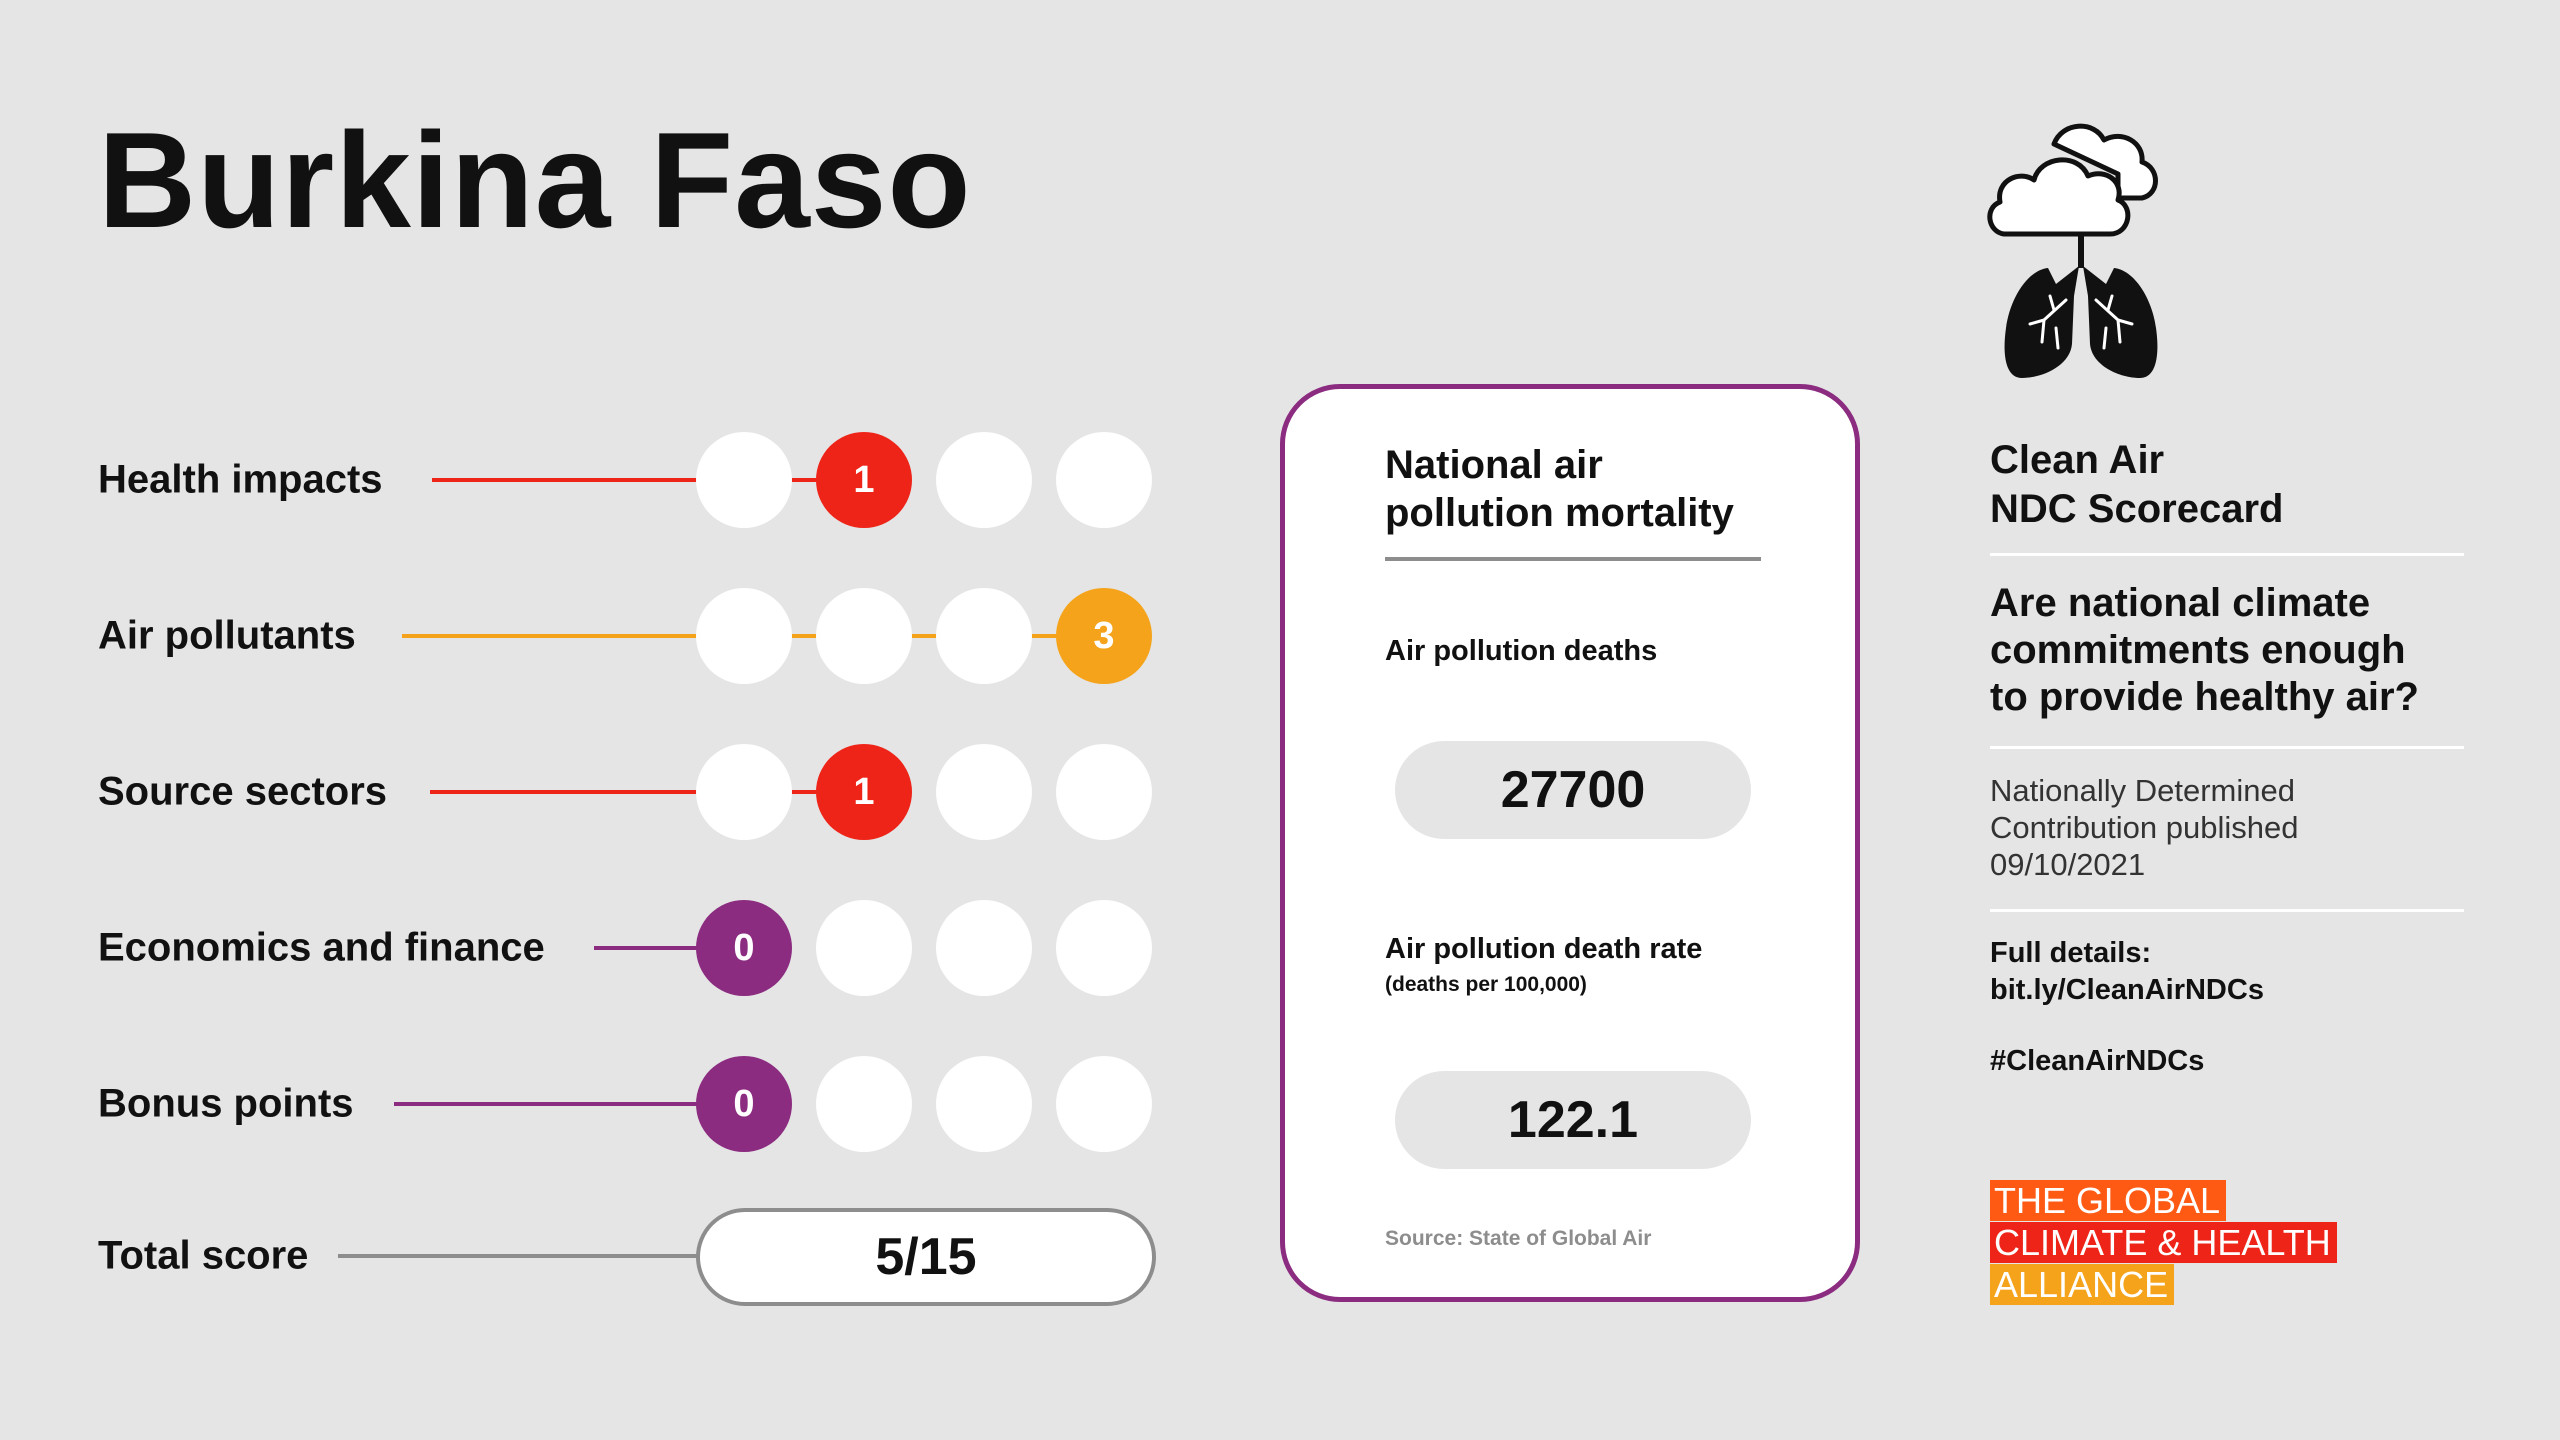 The height and width of the screenshot is (1440, 2560). Describe the element at coordinates (1486, 984) in the screenshot. I see `death-rate-sublabel: (deaths per 100,000)` at that location.